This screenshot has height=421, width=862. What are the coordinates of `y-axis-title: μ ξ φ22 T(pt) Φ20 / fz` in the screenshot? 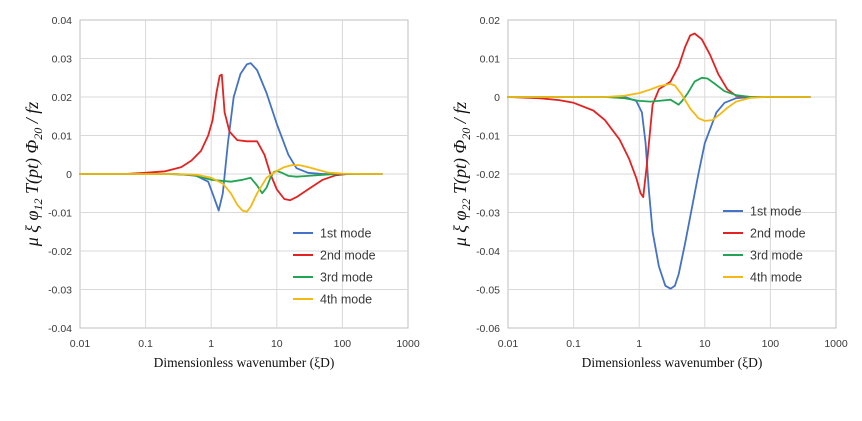 It's located at (461, 174).